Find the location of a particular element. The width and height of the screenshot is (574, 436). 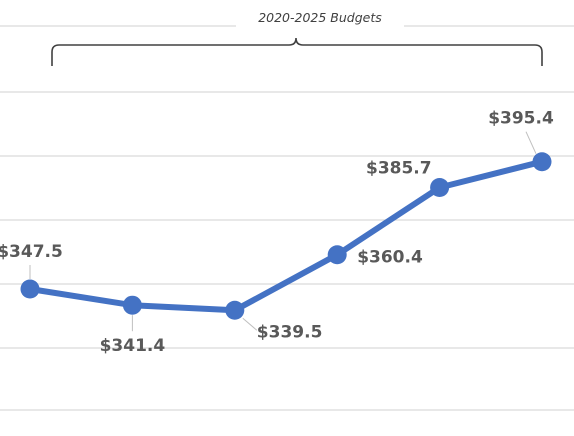

data-label-2020: $347.5 is located at coordinates (31, 252).